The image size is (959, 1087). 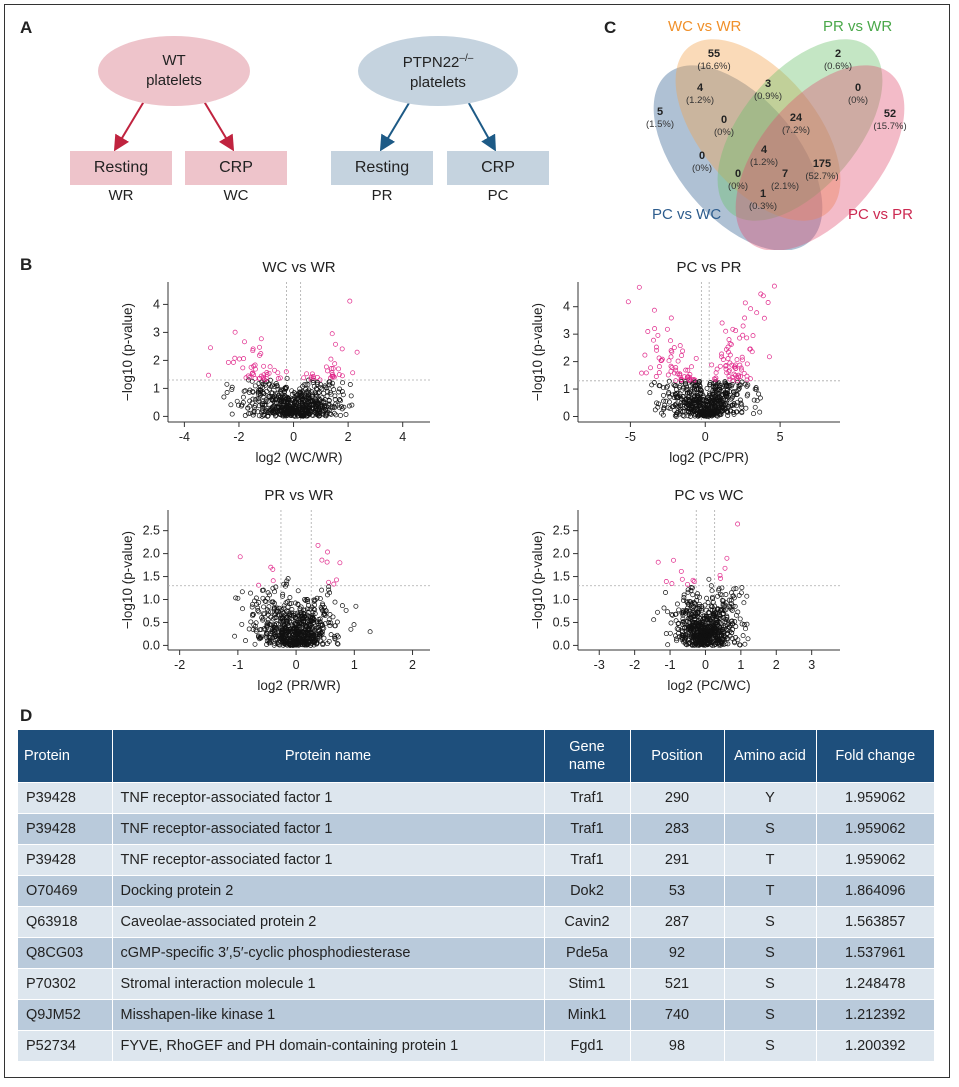 What do you see at coordinates (738, 157) in the screenshot?
I see `venn-ellipse-pc-wc` at bounding box center [738, 157].